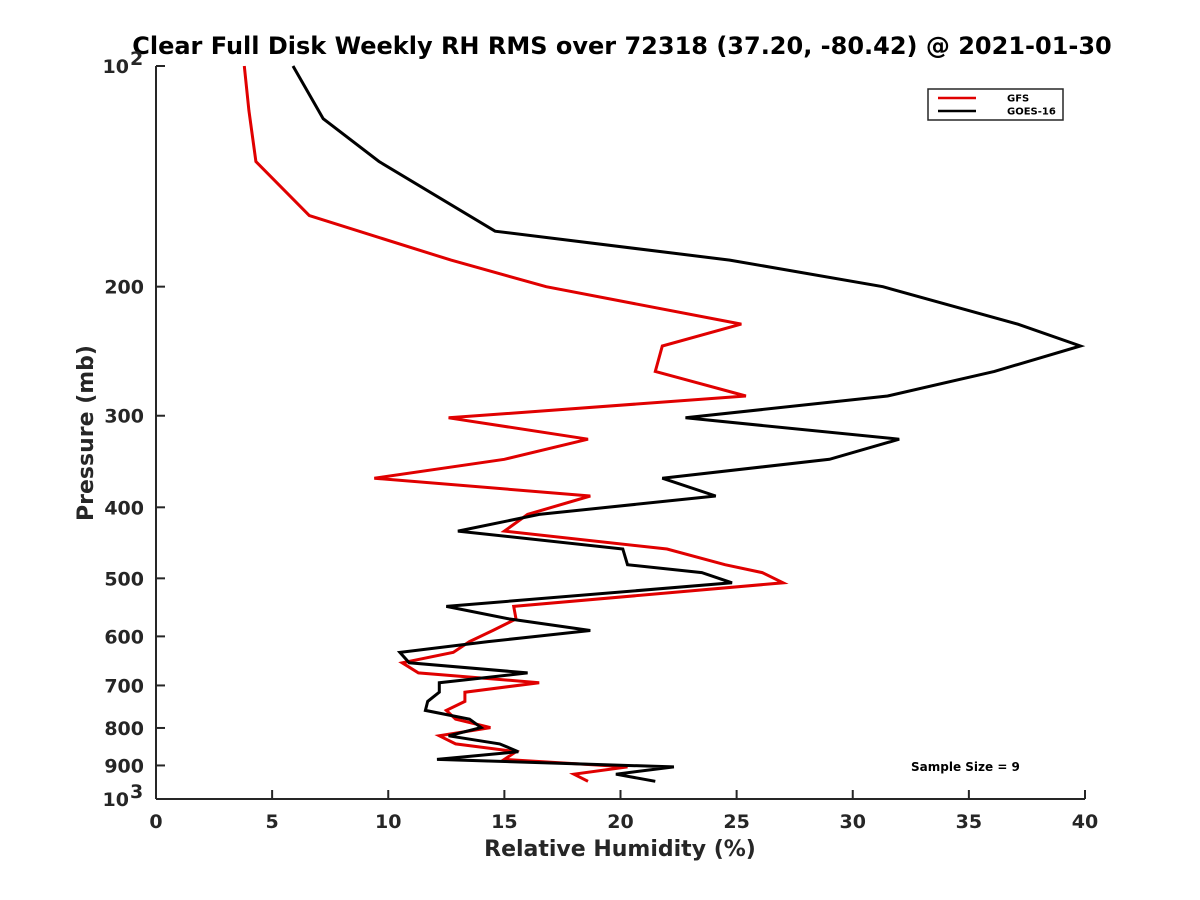 The width and height of the screenshot is (1200, 900). What do you see at coordinates (136, 59) in the screenshot?
I see `y-tick-exponent: 2` at bounding box center [136, 59].